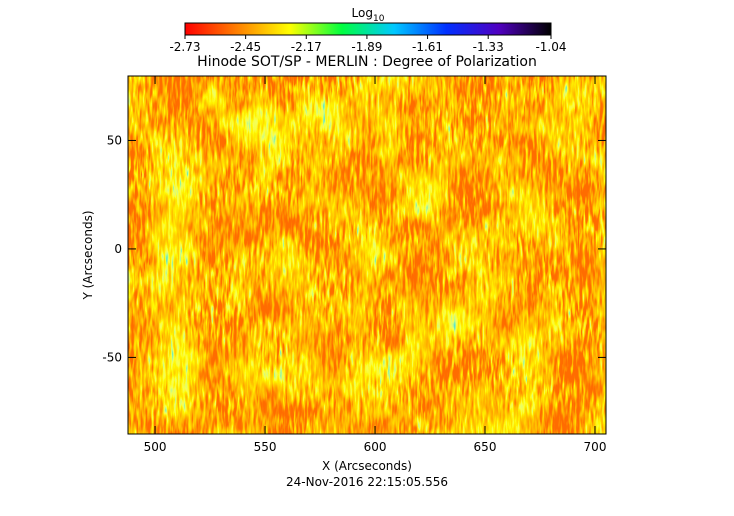  Describe the element at coordinates (306, 47) in the screenshot. I see `colorbar-tick-label: -2.17` at that location.